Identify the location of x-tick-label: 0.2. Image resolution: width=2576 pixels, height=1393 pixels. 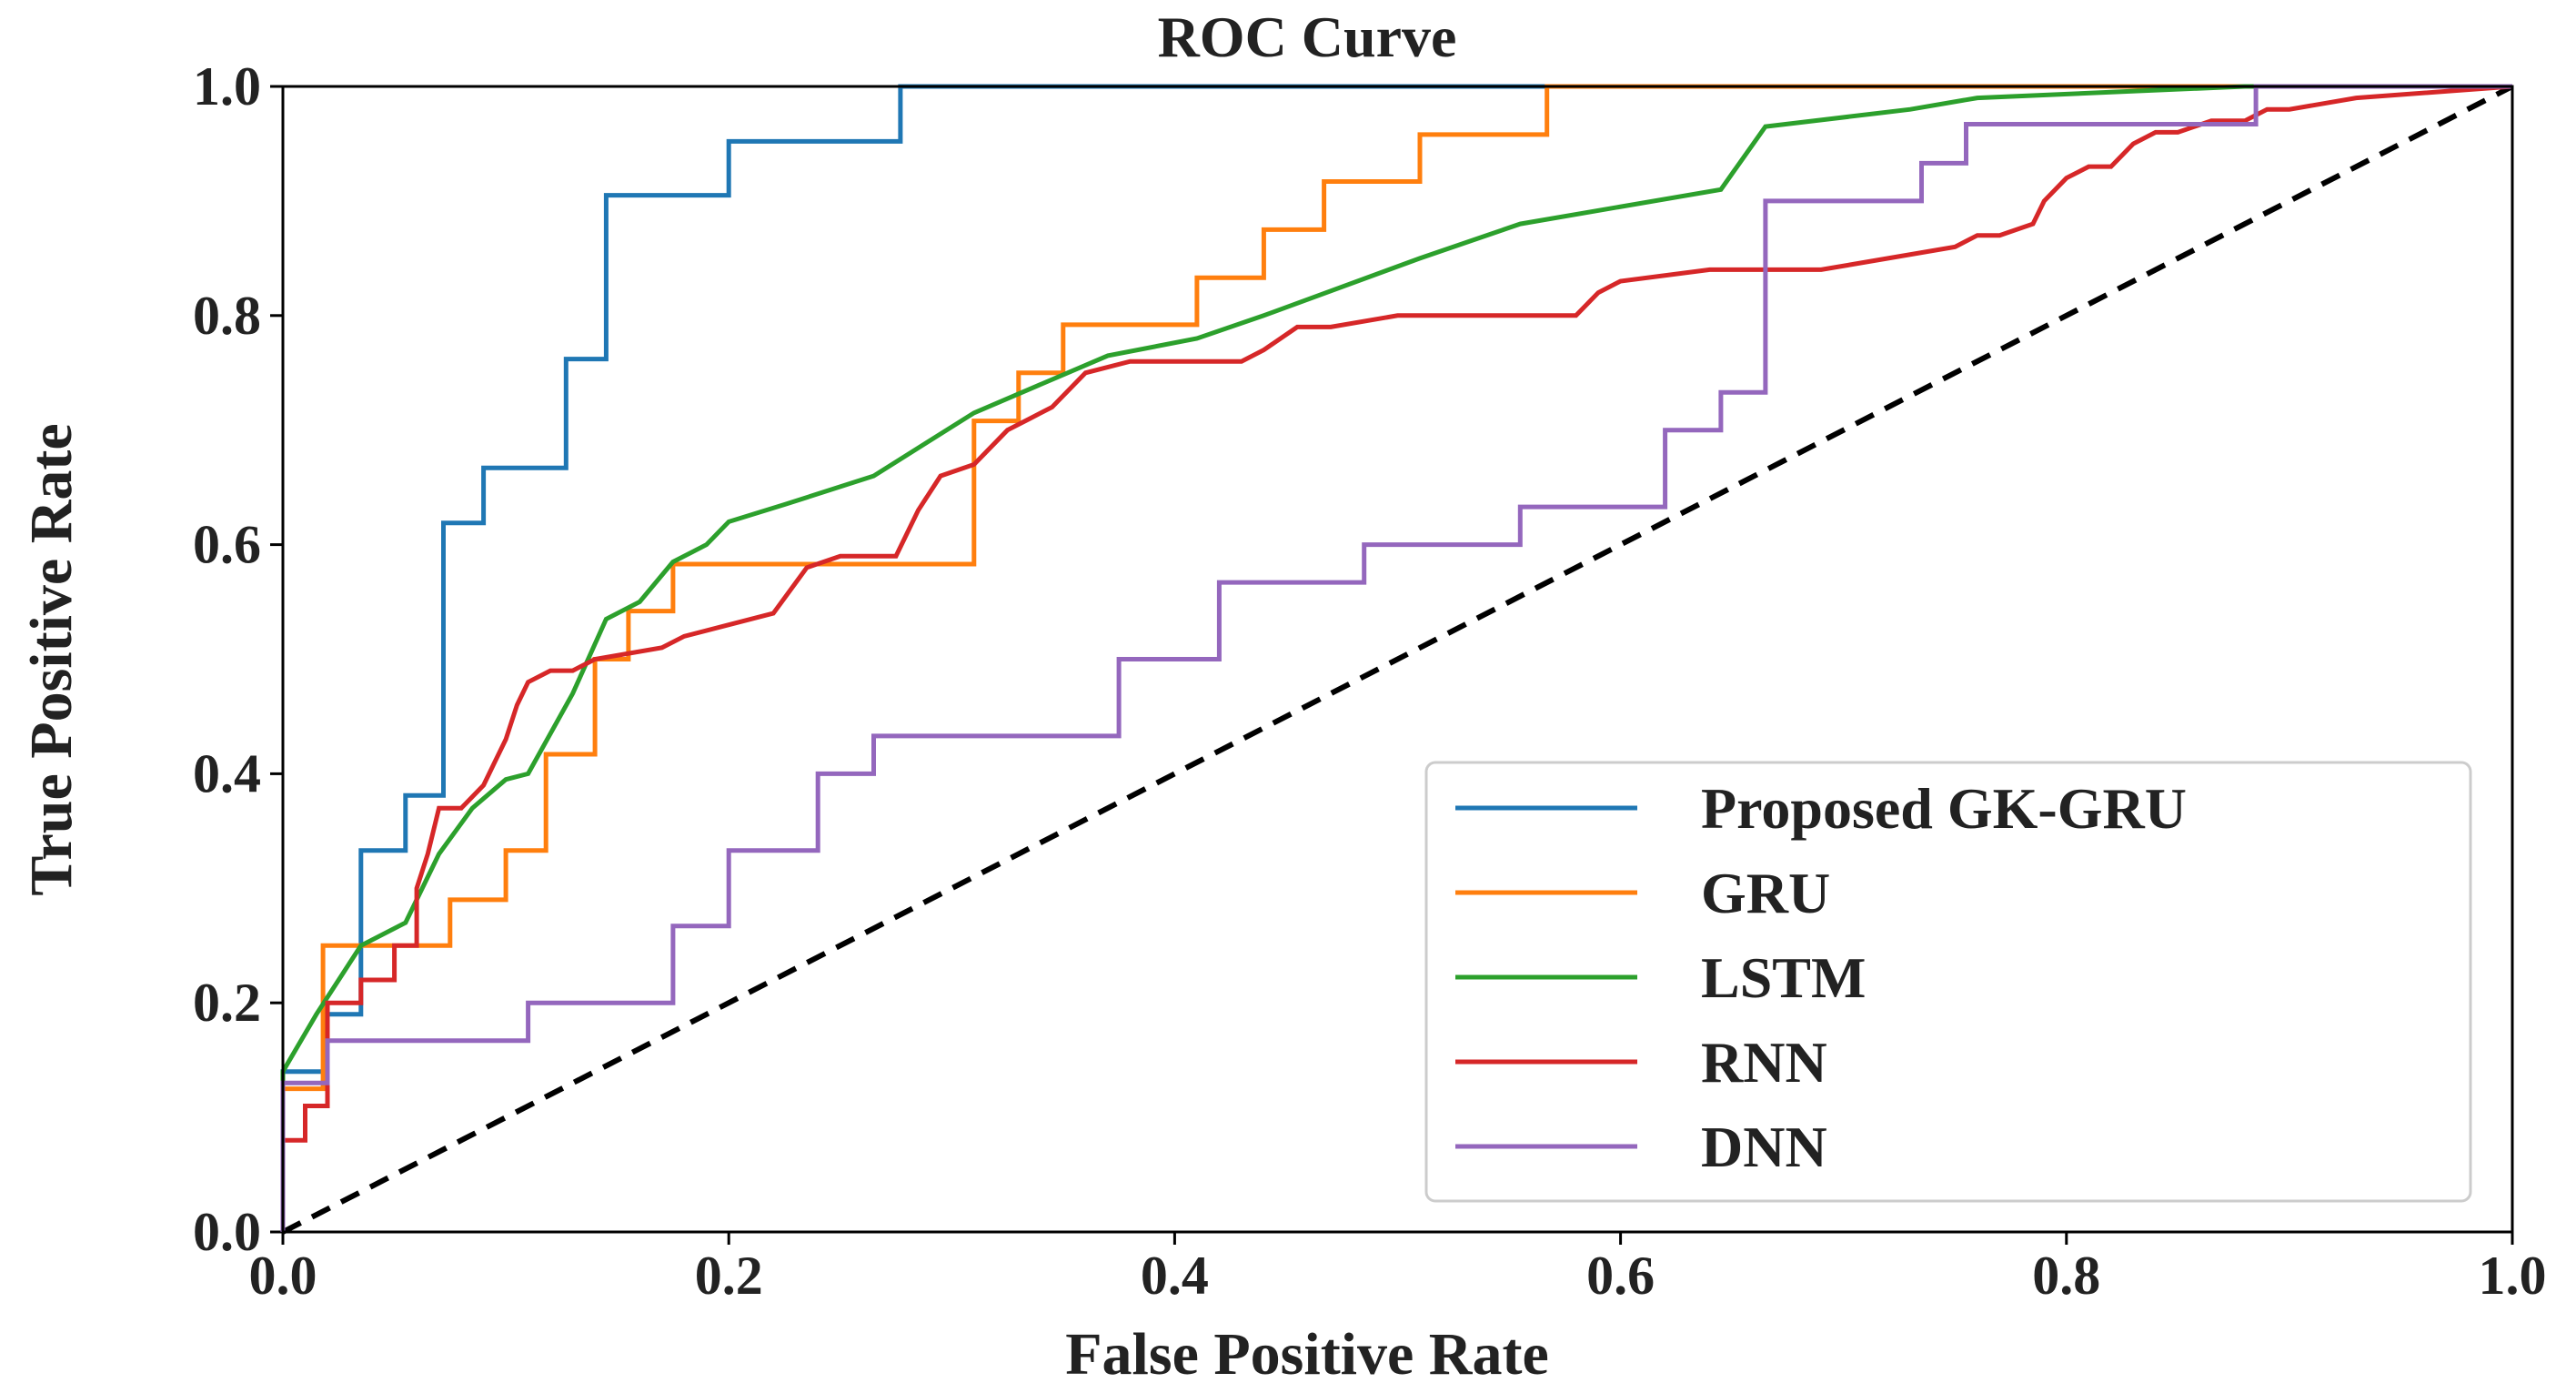
(729, 1276).